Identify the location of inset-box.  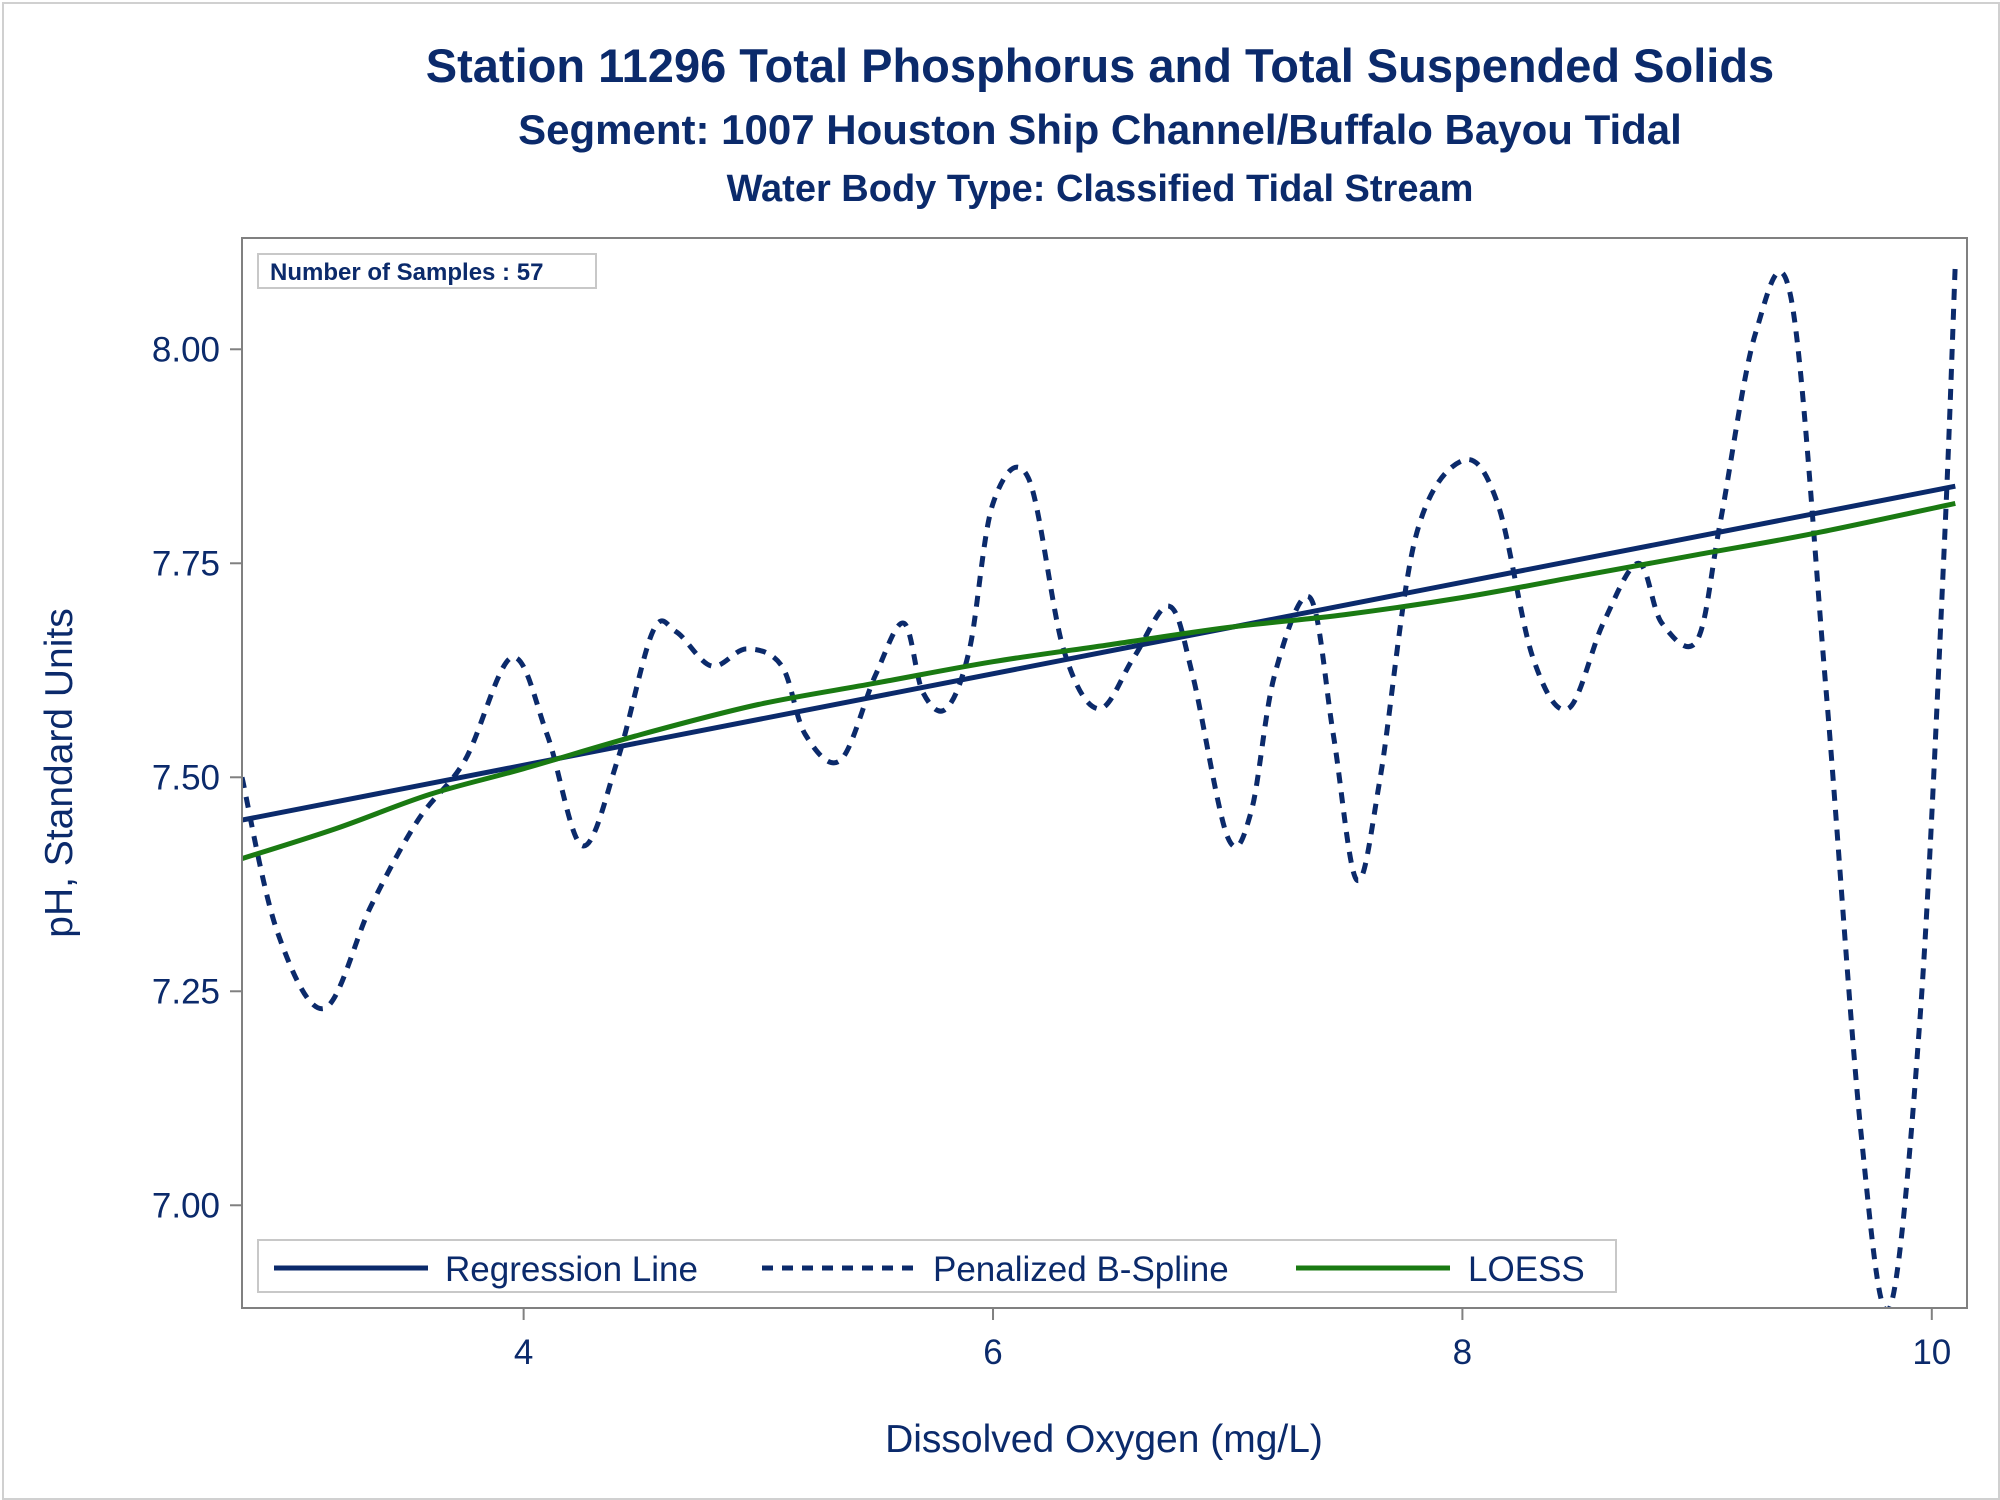
(427, 271).